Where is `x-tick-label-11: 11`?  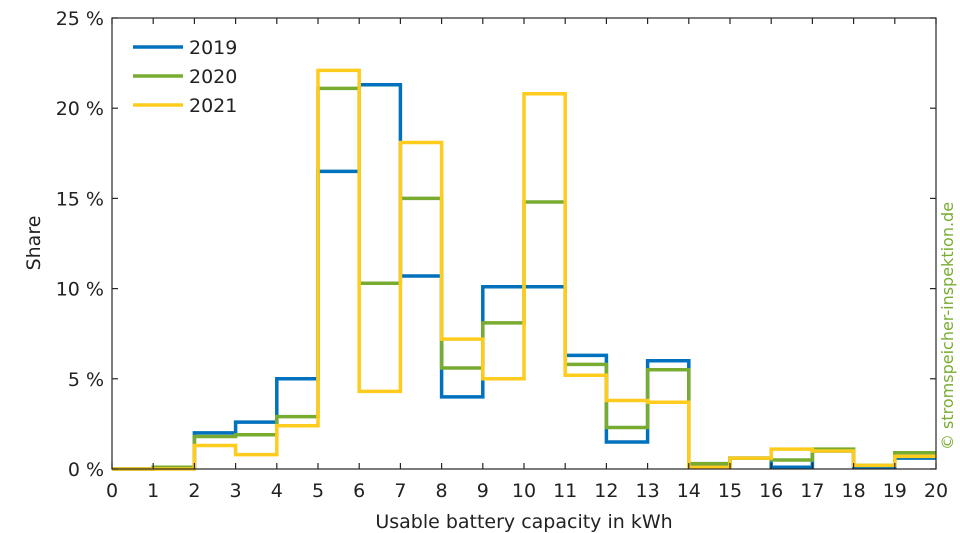
x-tick-label-11: 11 is located at coordinates (565, 491).